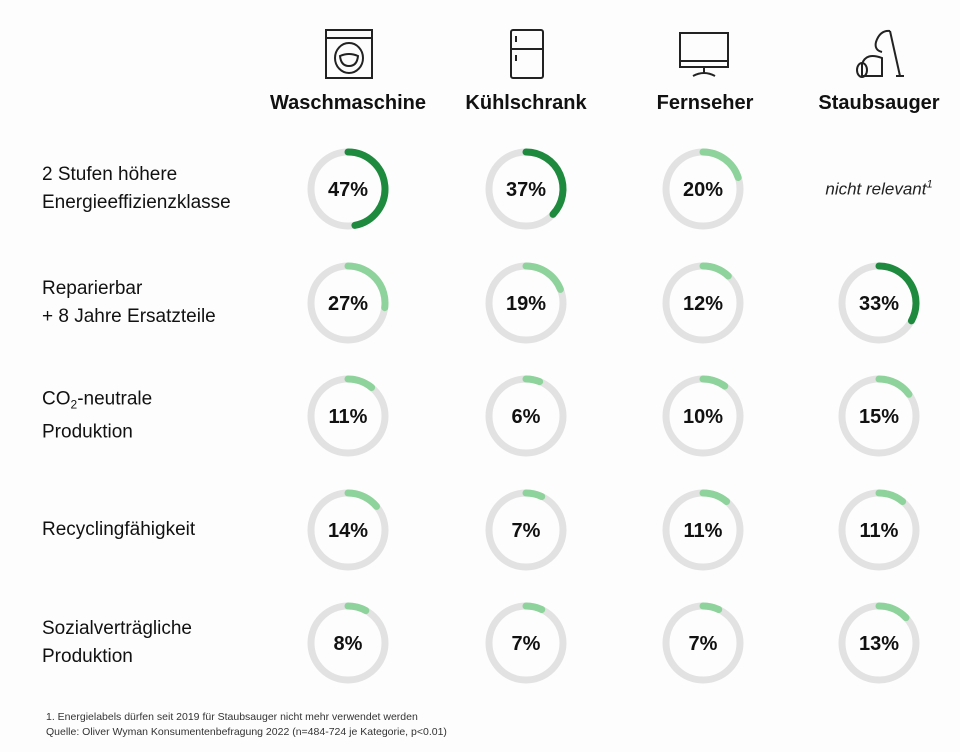 The width and height of the screenshot is (960, 752). I want to click on donut-value-label: 20%, so click(703, 190).